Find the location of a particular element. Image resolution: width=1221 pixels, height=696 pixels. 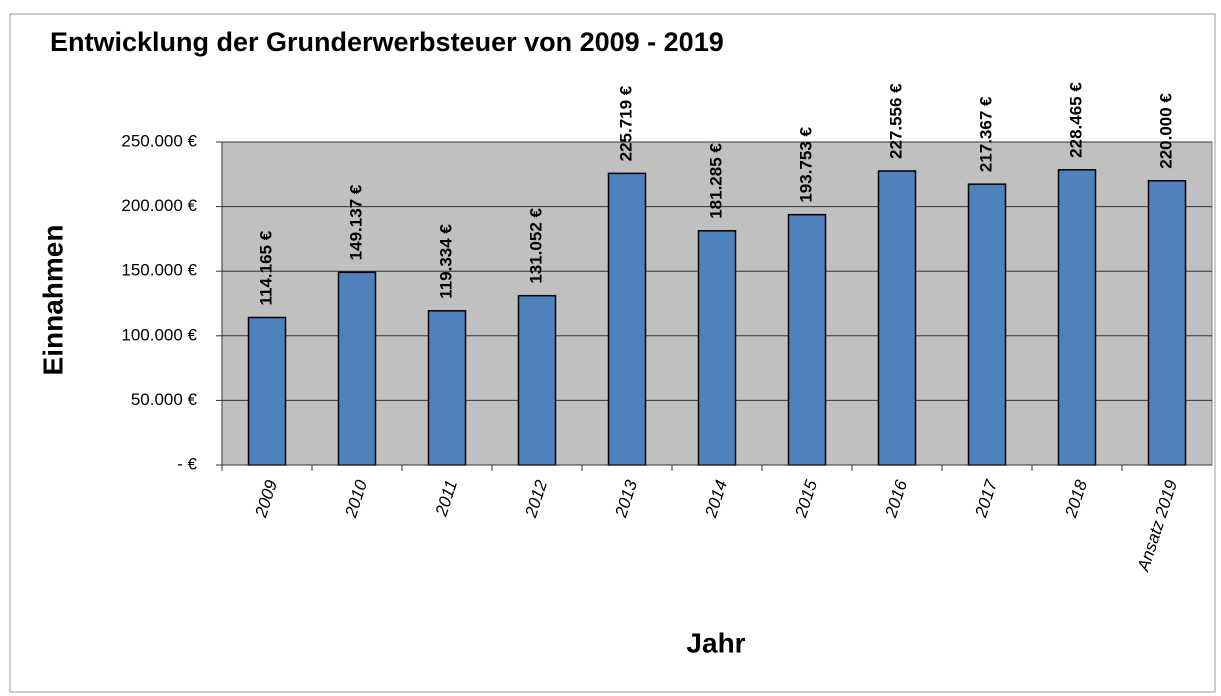

y-tick-label: 250.000 € is located at coordinates (159, 140).